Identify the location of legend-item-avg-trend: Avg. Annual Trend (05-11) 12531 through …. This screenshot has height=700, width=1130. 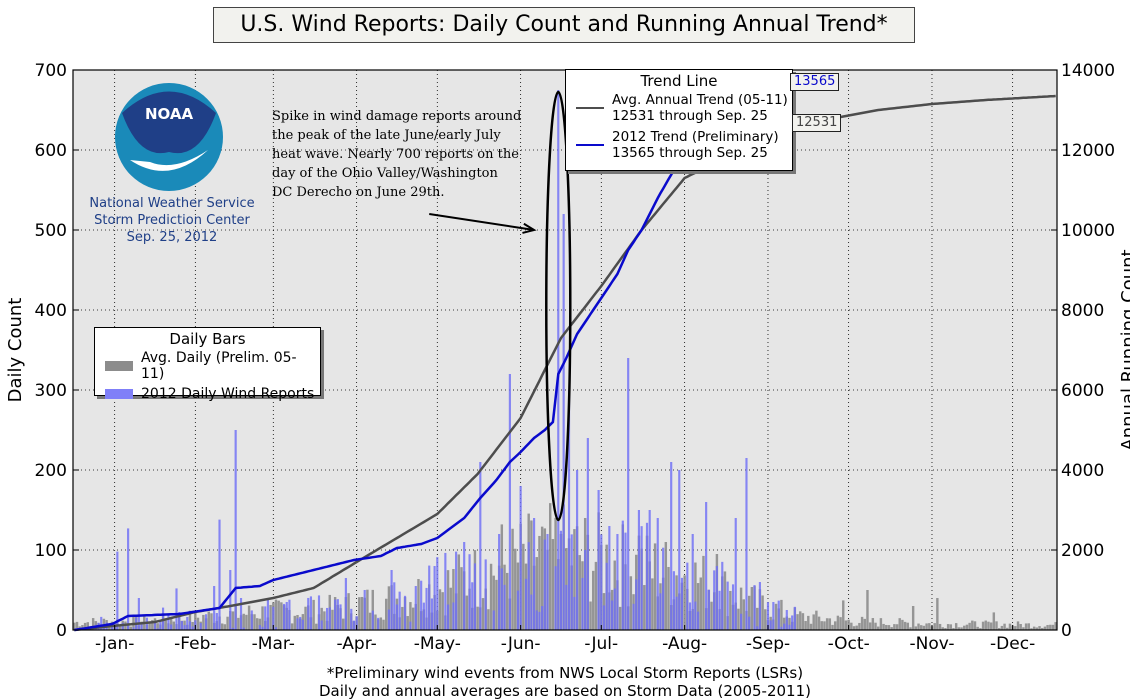
(679, 108).